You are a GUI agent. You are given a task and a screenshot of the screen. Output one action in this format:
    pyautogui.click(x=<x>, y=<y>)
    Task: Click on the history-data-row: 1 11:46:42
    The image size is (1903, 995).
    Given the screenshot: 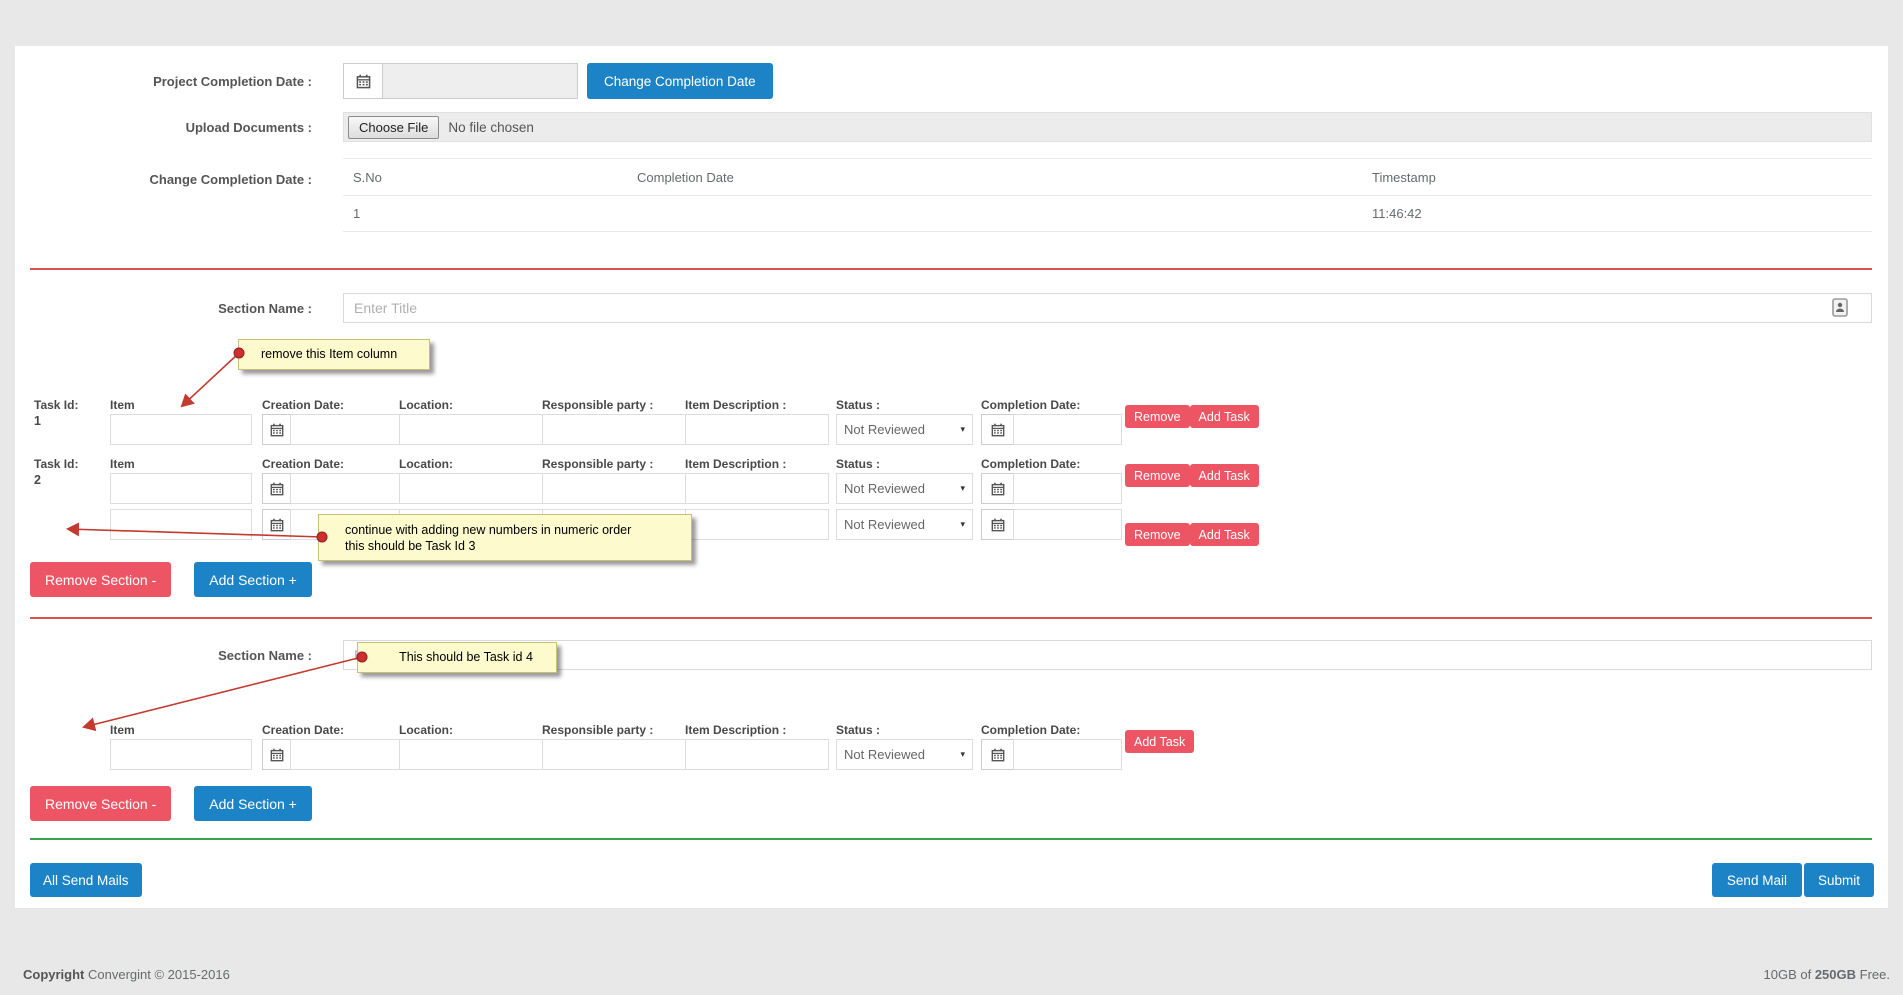 What is the action you would take?
    pyautogui.click(x=1107, y=214)
    